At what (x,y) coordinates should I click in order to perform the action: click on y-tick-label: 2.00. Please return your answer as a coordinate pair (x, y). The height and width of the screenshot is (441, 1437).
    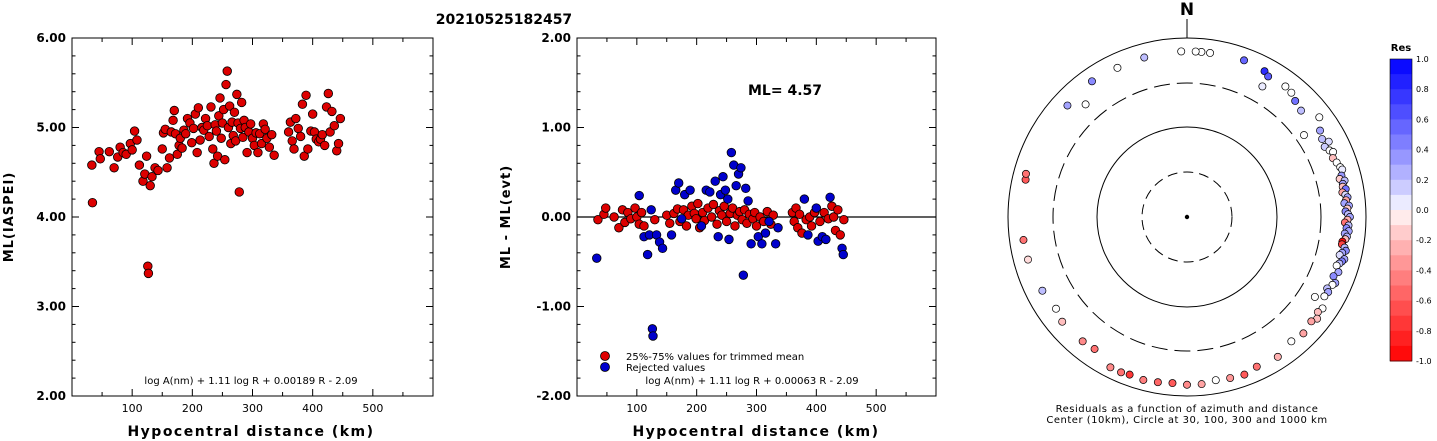
    Looking at the image, I should click on (556, 38).